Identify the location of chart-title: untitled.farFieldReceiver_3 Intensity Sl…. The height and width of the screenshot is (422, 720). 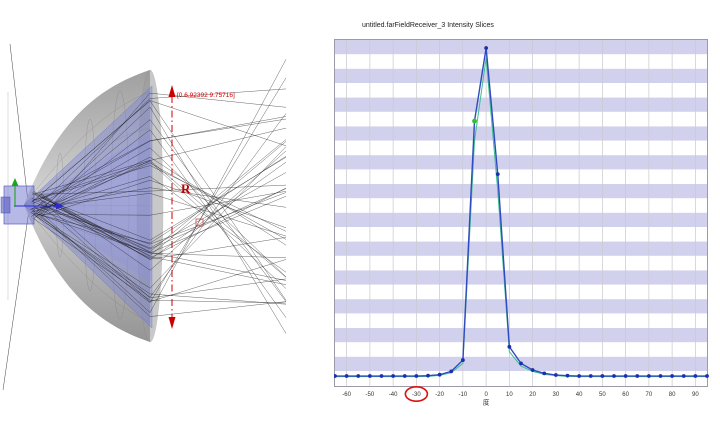
(428, 25).